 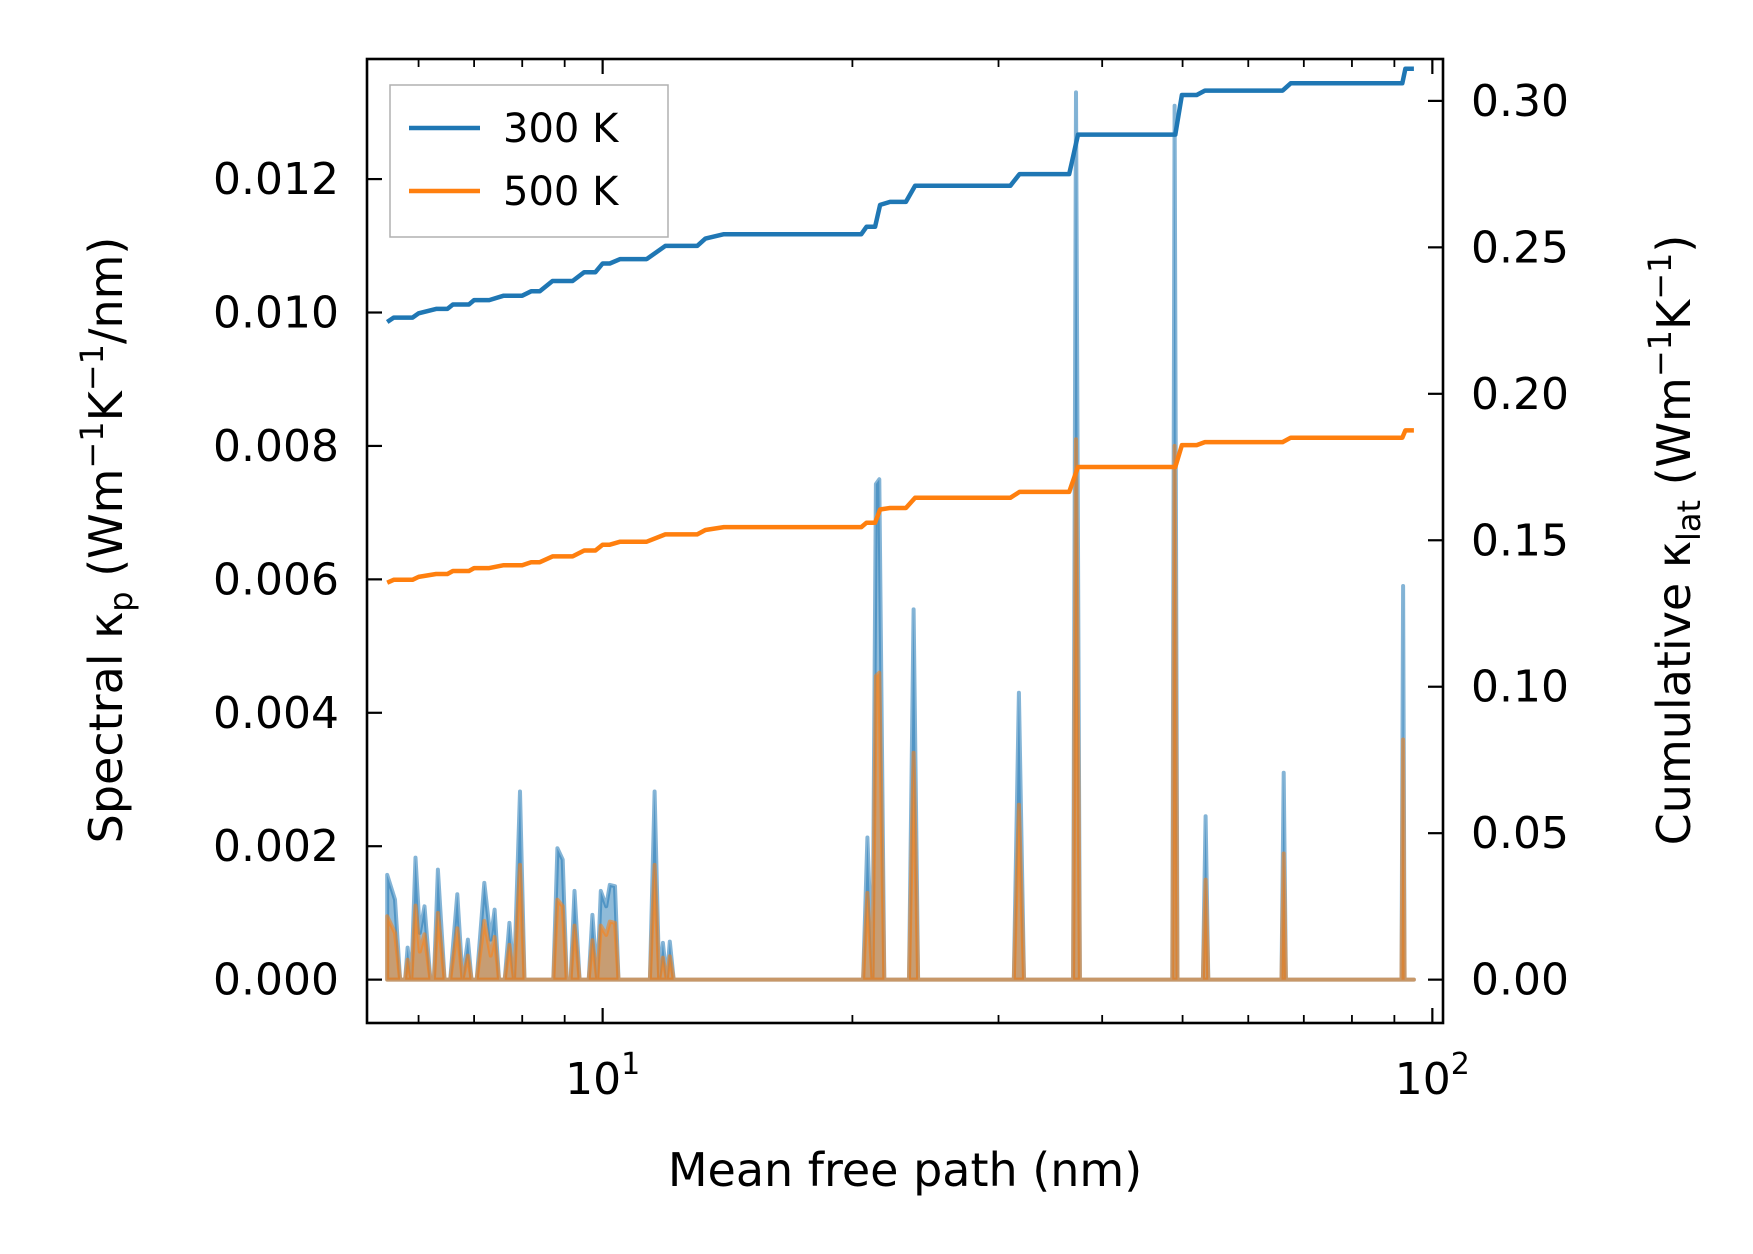 I want to click on left-axis-label: Spectral κp (Wm−1K−1/nm), so click(x=106, y=540).